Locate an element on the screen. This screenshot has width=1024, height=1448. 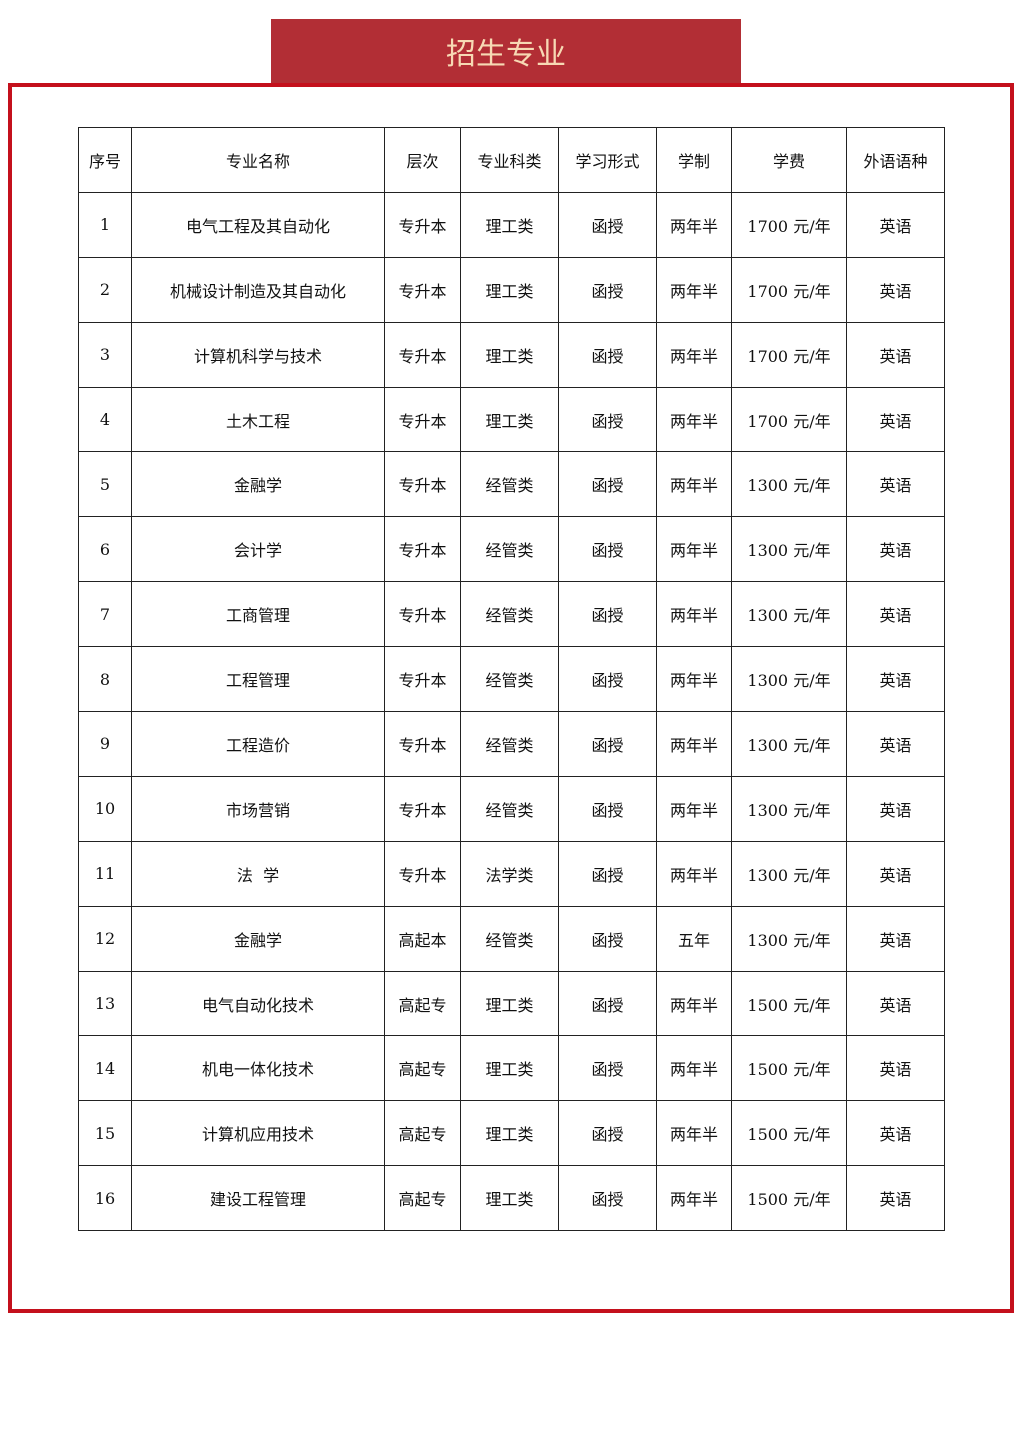
cell-col-major-name: 电气自动化技术 is located at coordinates (258, 1003).